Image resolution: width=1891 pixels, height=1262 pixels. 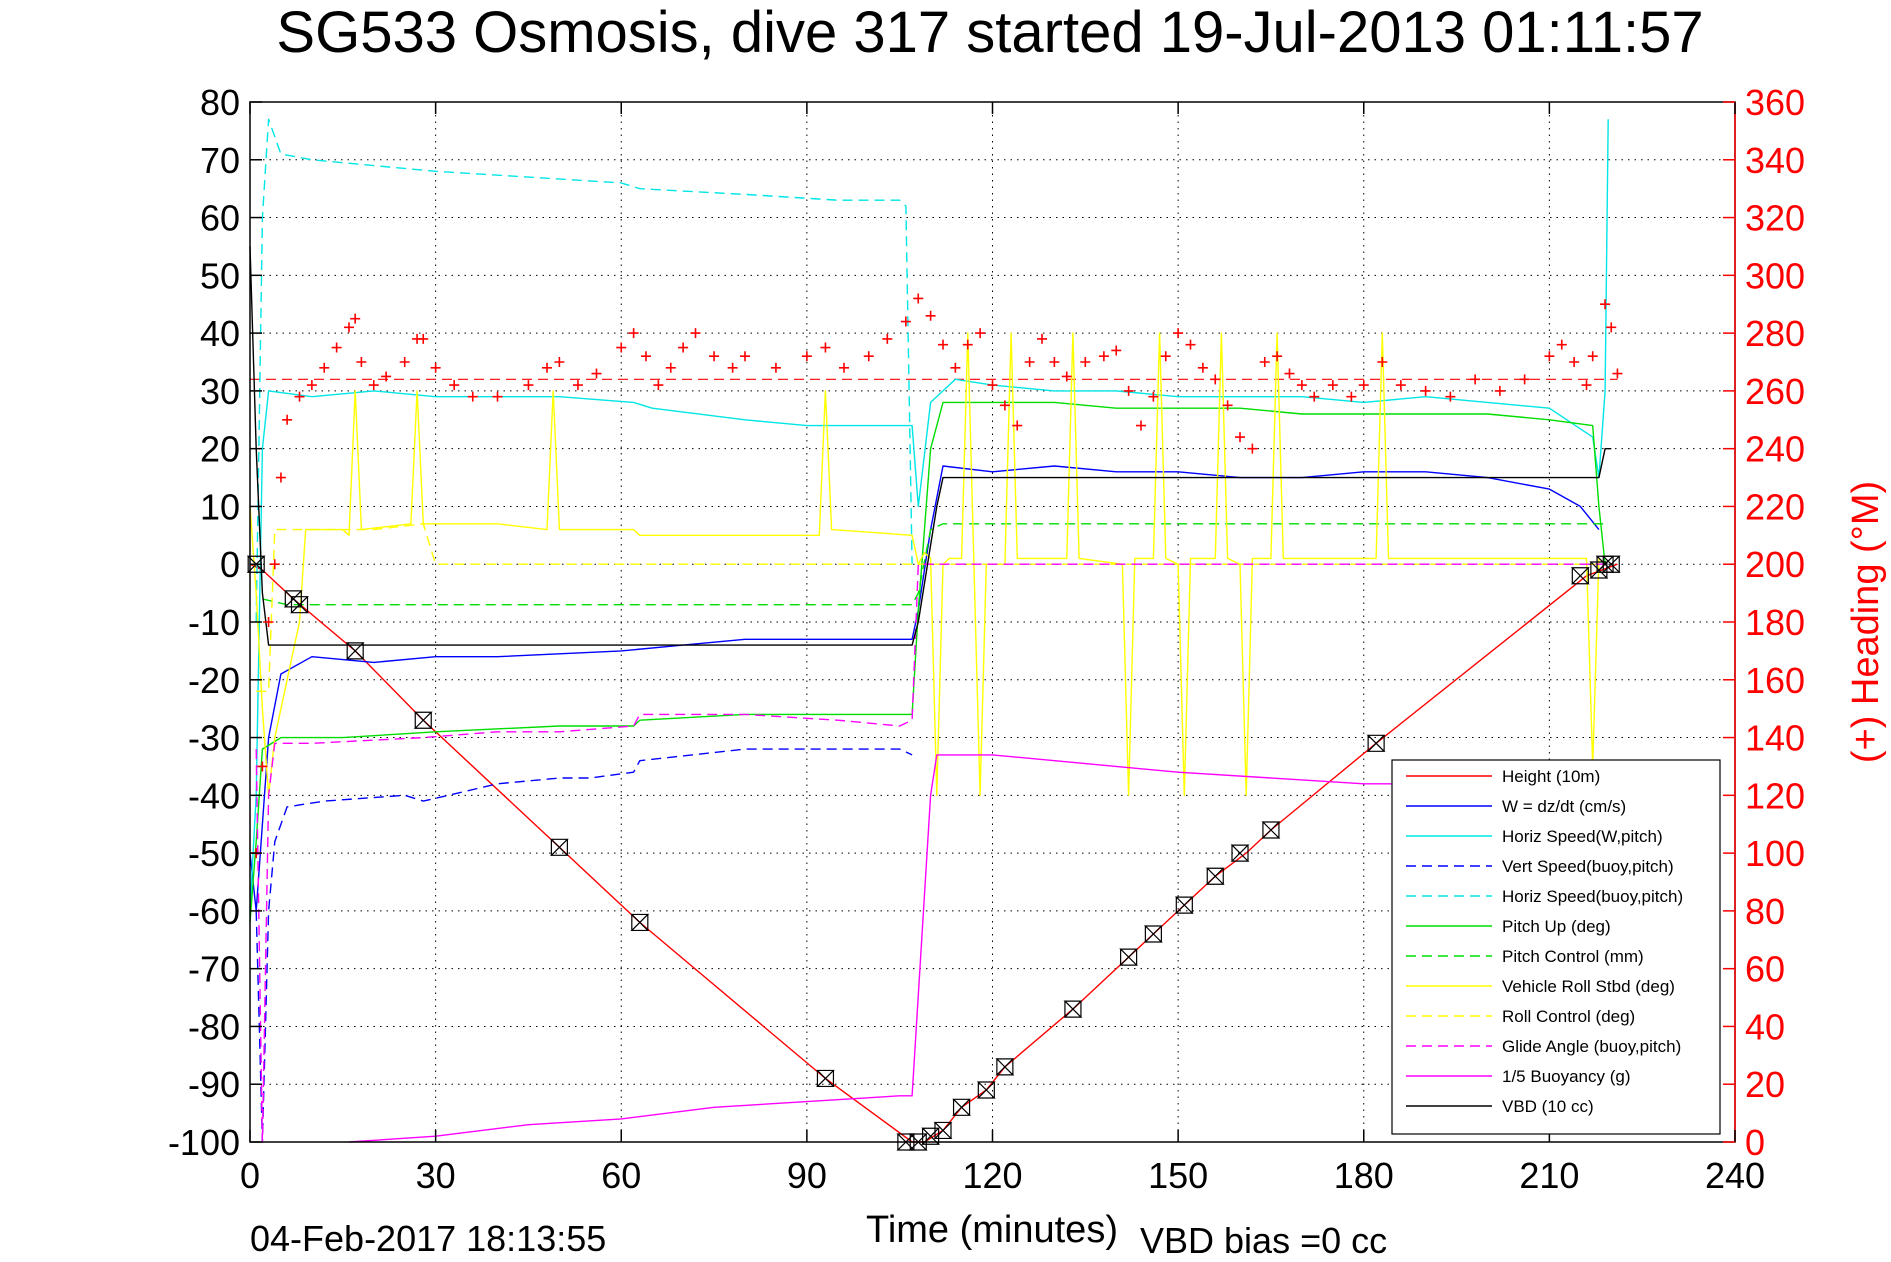 I want to click on y-tick-label: 40, so click(x=220, y=333).